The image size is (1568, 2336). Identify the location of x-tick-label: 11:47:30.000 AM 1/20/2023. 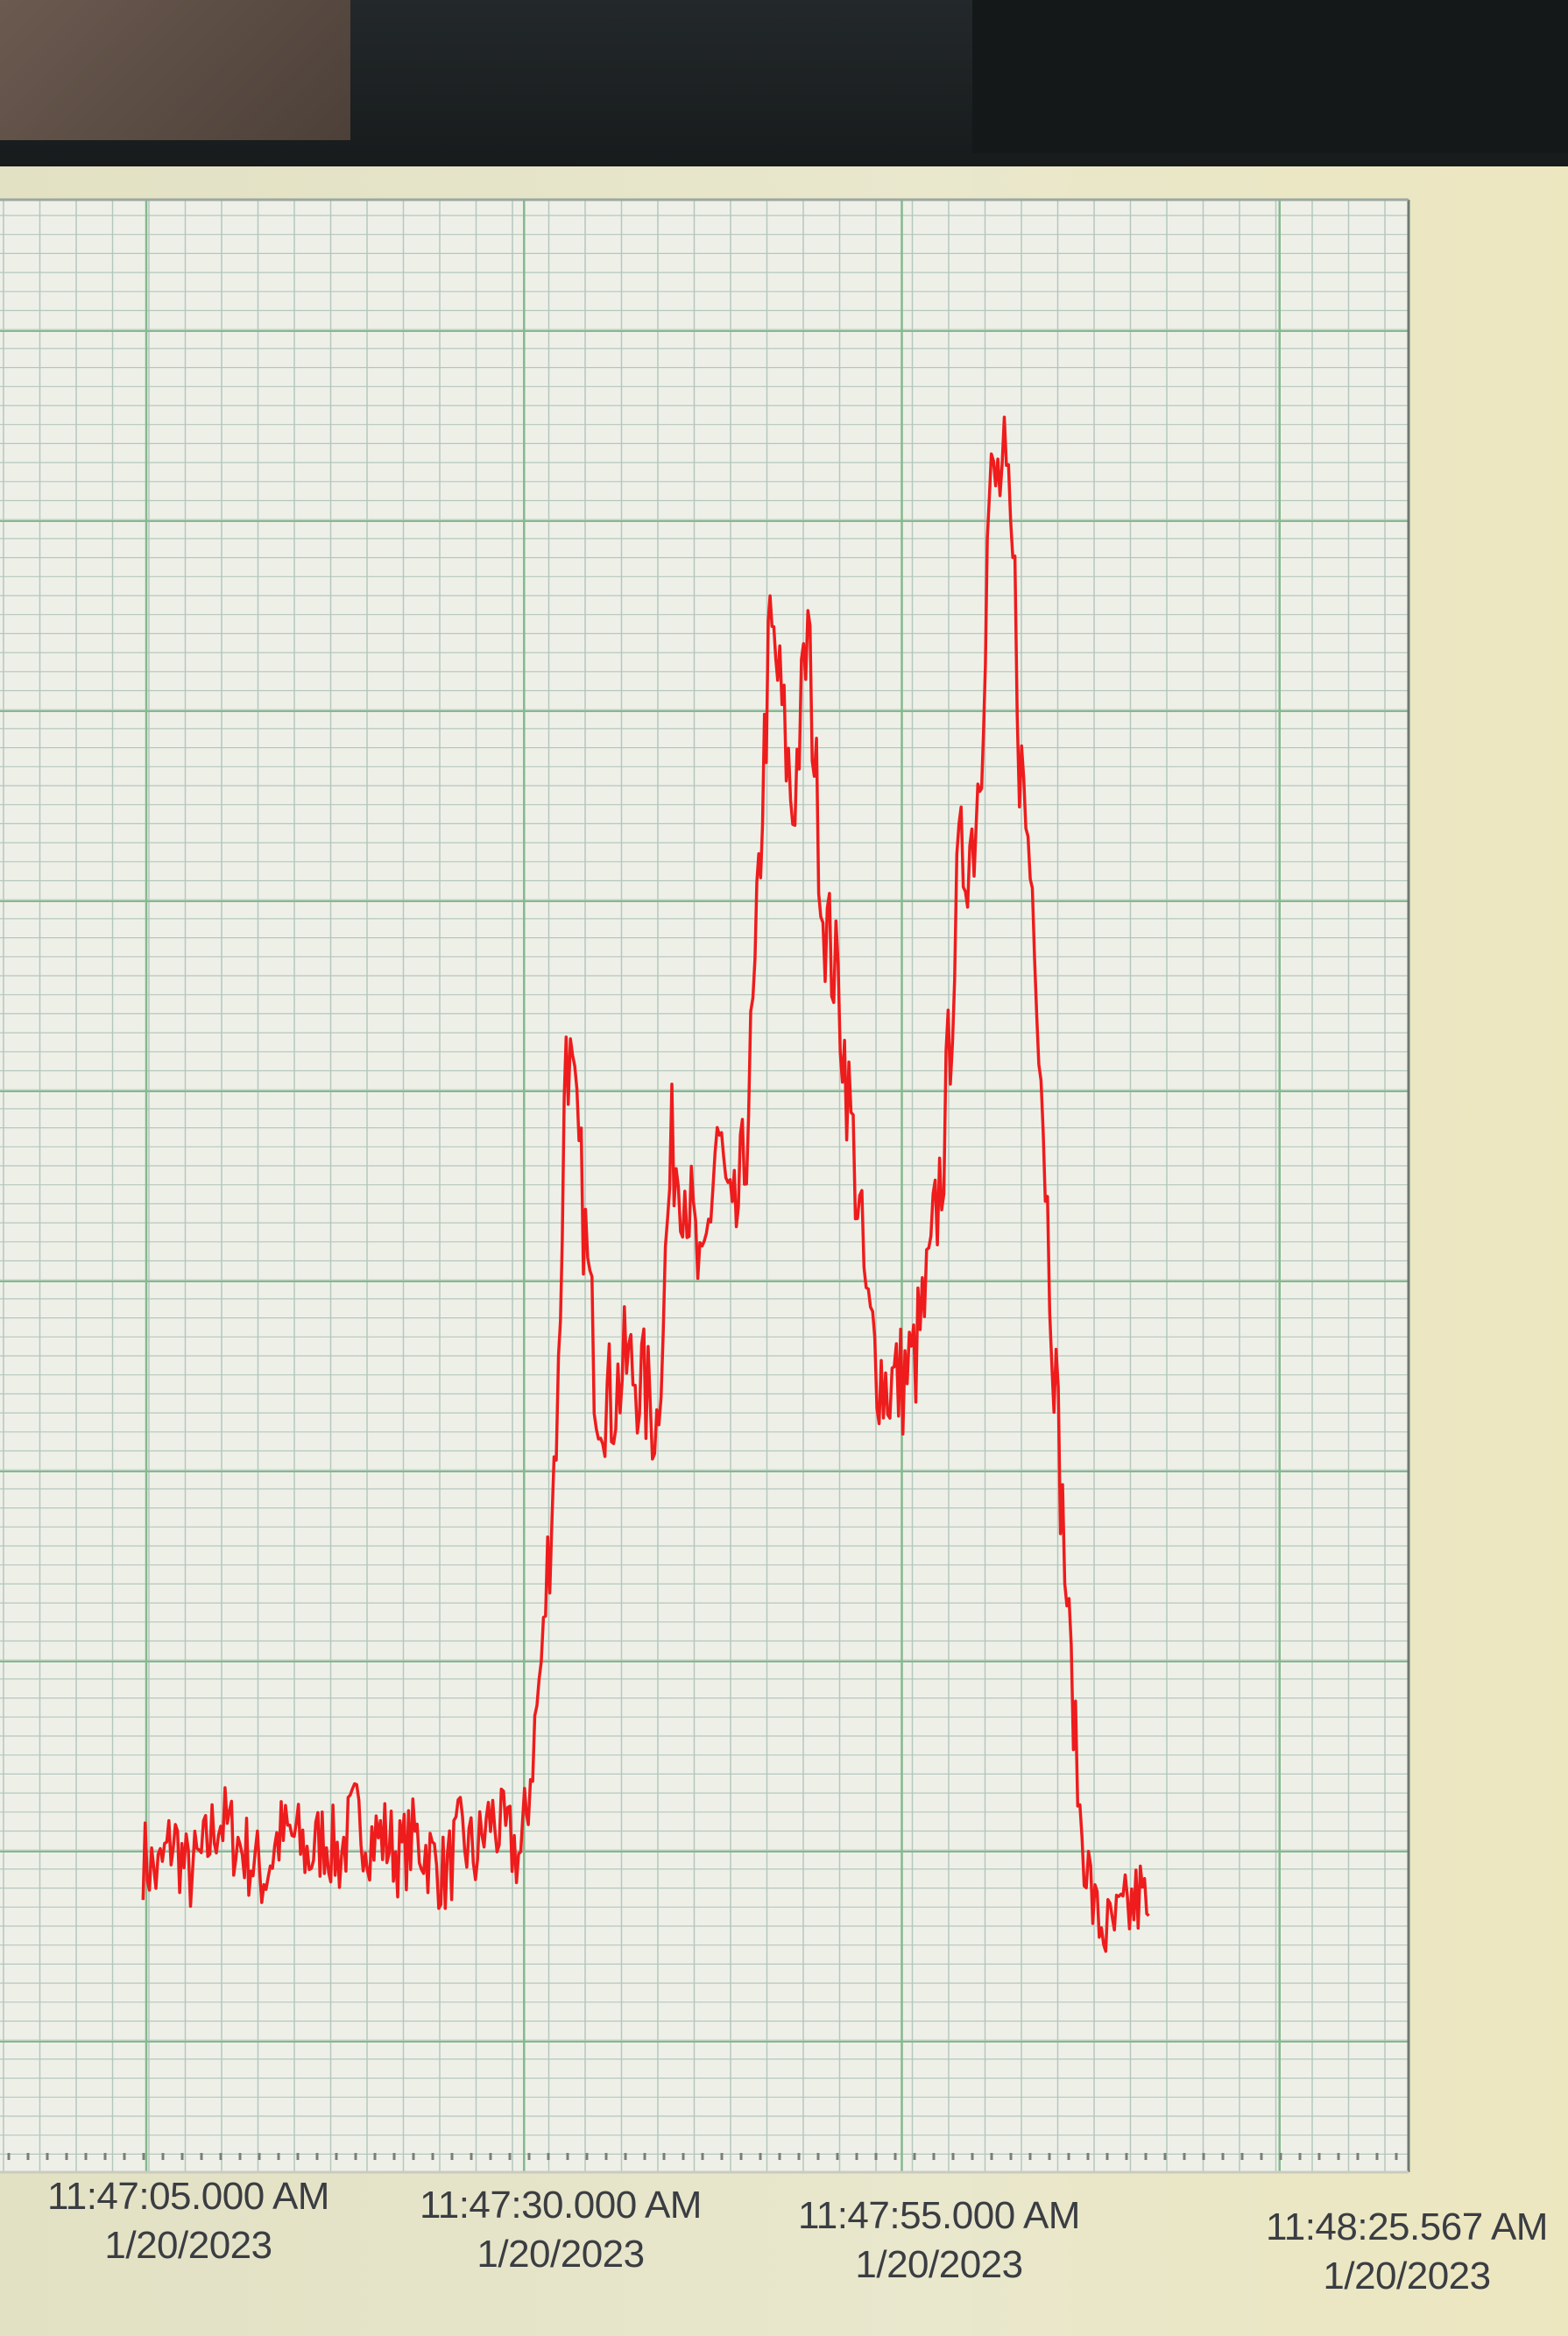
(560, 2230).